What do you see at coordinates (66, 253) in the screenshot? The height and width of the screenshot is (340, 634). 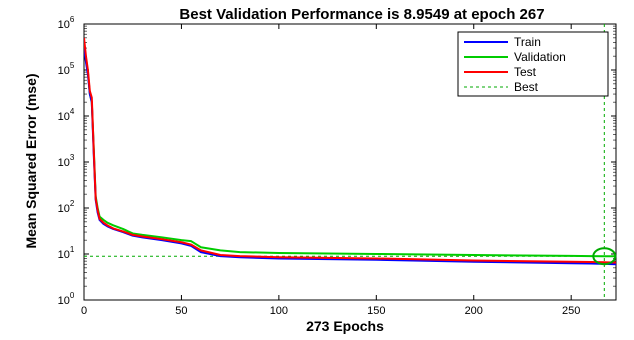 I see `y-tick-label: 10¹` at bounding box center [66, 253].